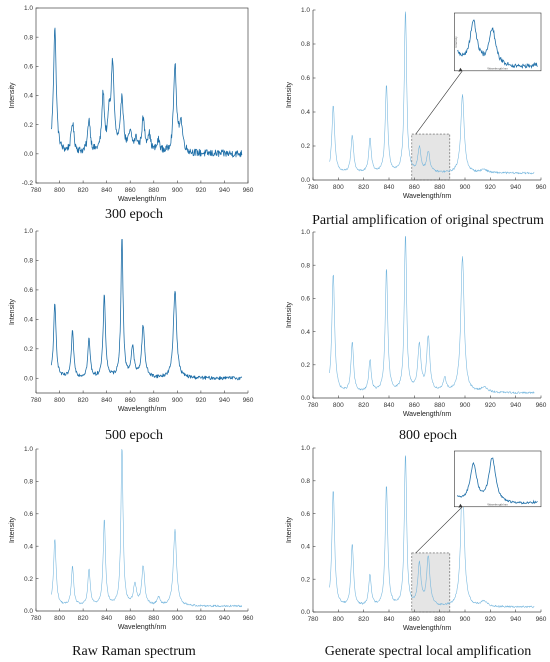  I want to click on zoom-arrowhead, so click(460, 69).